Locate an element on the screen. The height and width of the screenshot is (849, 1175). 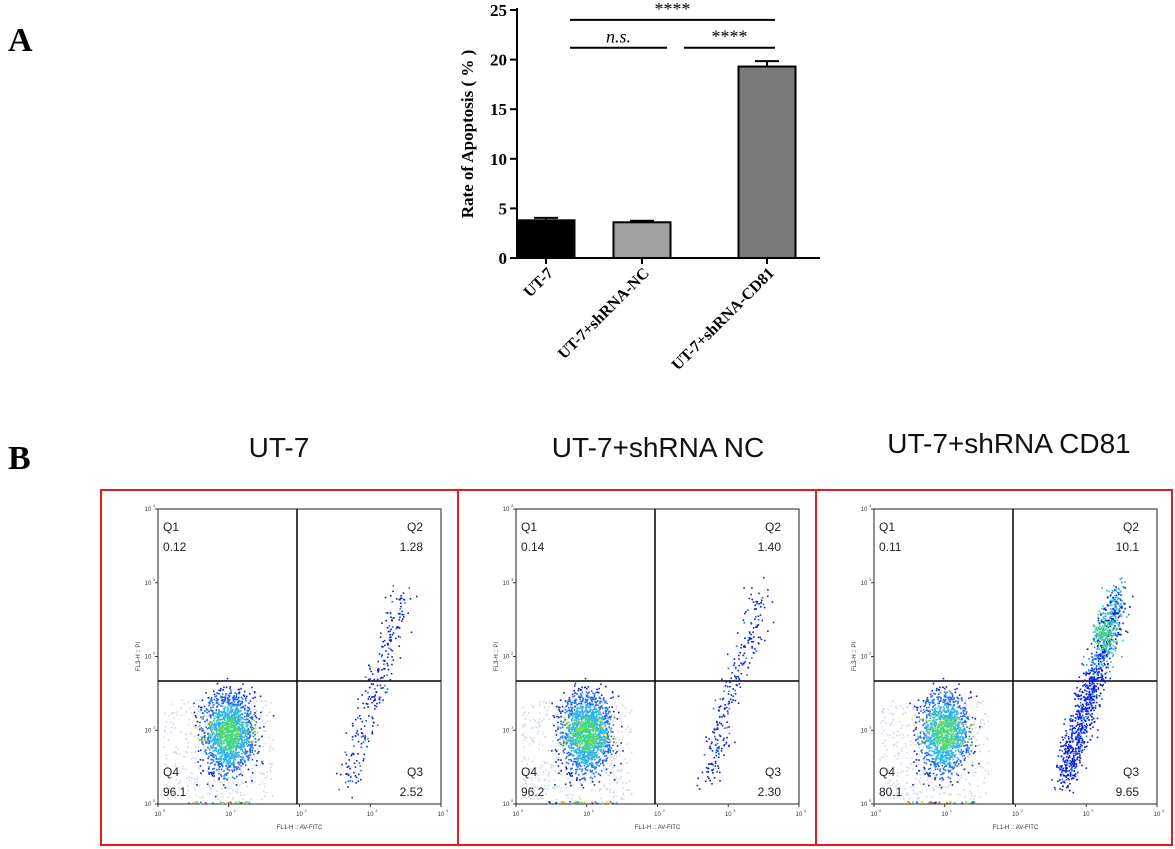
quadrant-value-q1: 0.14 is located at coordinates (533, 547).